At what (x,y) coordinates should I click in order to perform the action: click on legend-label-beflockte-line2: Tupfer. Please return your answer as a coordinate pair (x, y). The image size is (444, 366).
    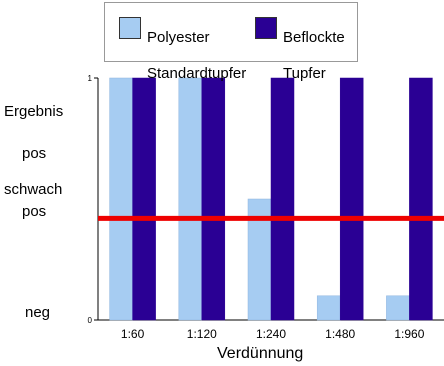
    Looking at the image, I should click on (304, 73).